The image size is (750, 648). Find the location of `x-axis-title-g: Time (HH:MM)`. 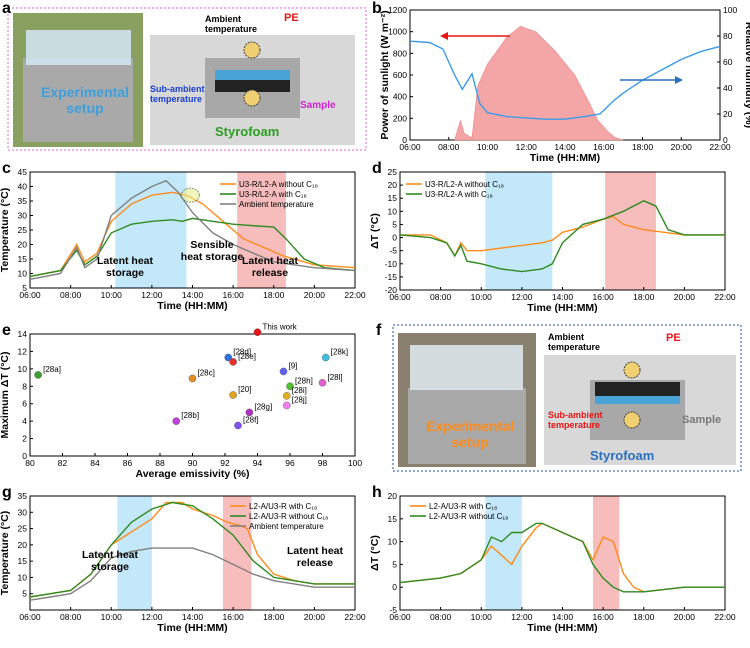

x-axis-title-g: Time (HH:MM) is located at coordinates (192, 628).